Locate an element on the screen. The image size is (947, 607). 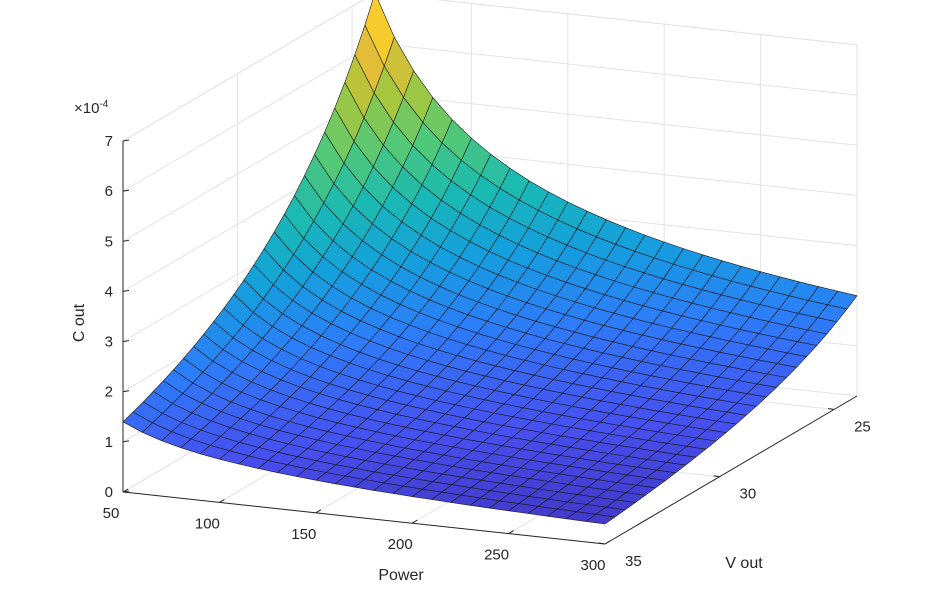
z-axis-label: C out is located at coordinates (79, 322).